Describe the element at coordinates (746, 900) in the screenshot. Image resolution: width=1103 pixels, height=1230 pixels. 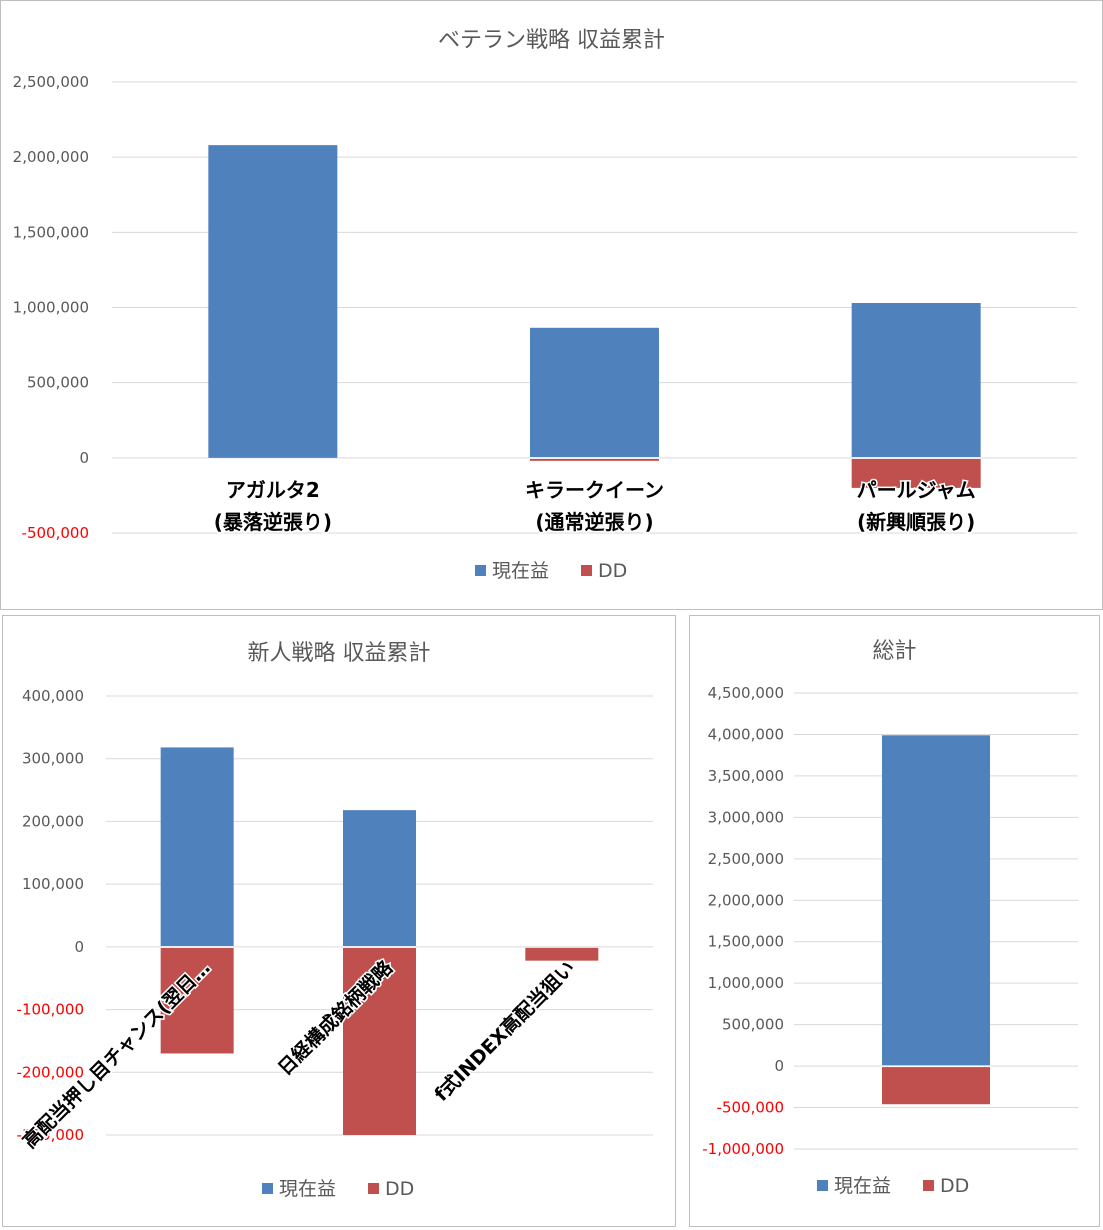
I see `total-y-tick-label: 2,000,000` at that location.